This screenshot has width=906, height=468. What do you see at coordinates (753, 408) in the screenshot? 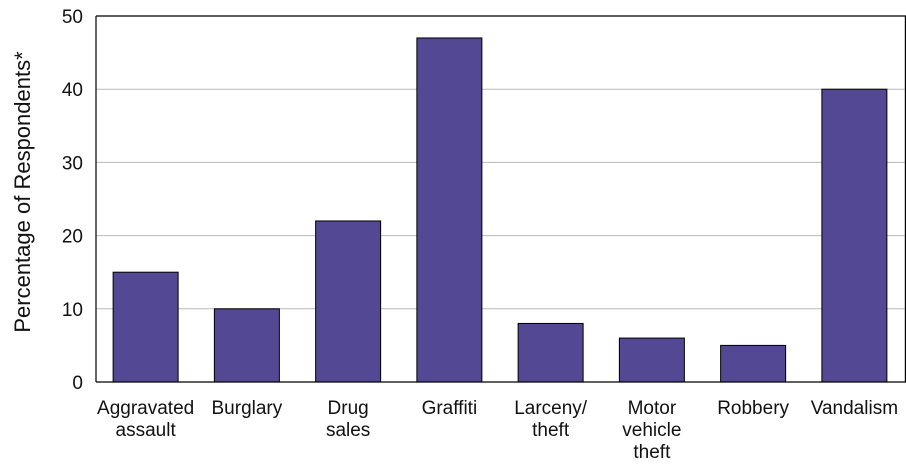
I see `x-category-label: Robbery` at bounding box center [753, 408].